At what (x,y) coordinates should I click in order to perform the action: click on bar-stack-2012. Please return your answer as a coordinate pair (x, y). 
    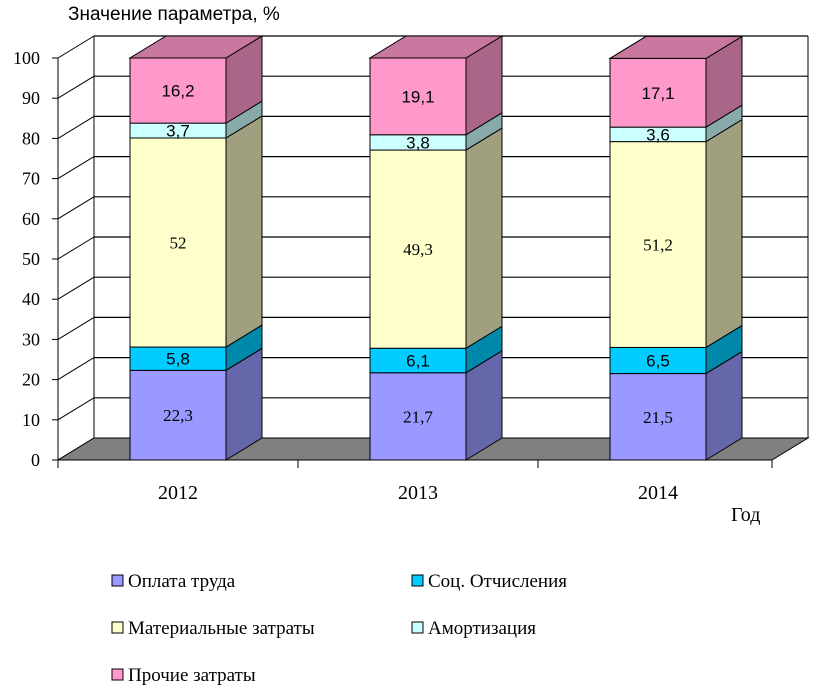
    Looking at the image, I should click on (196, 248).